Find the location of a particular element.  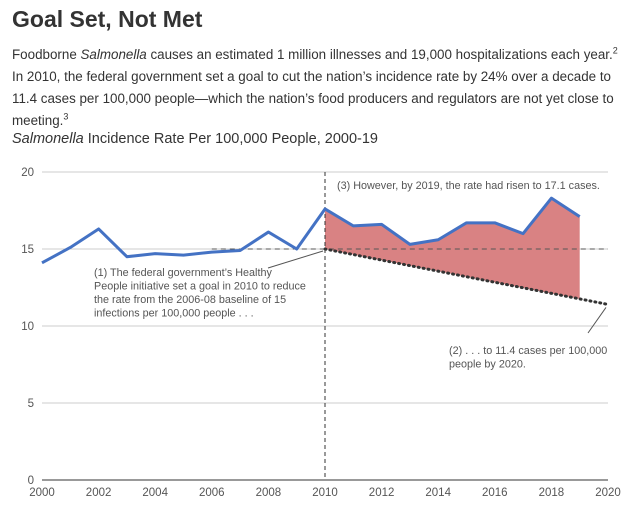

y-tick-label-0: 0 is located at coordinates (31, 481).